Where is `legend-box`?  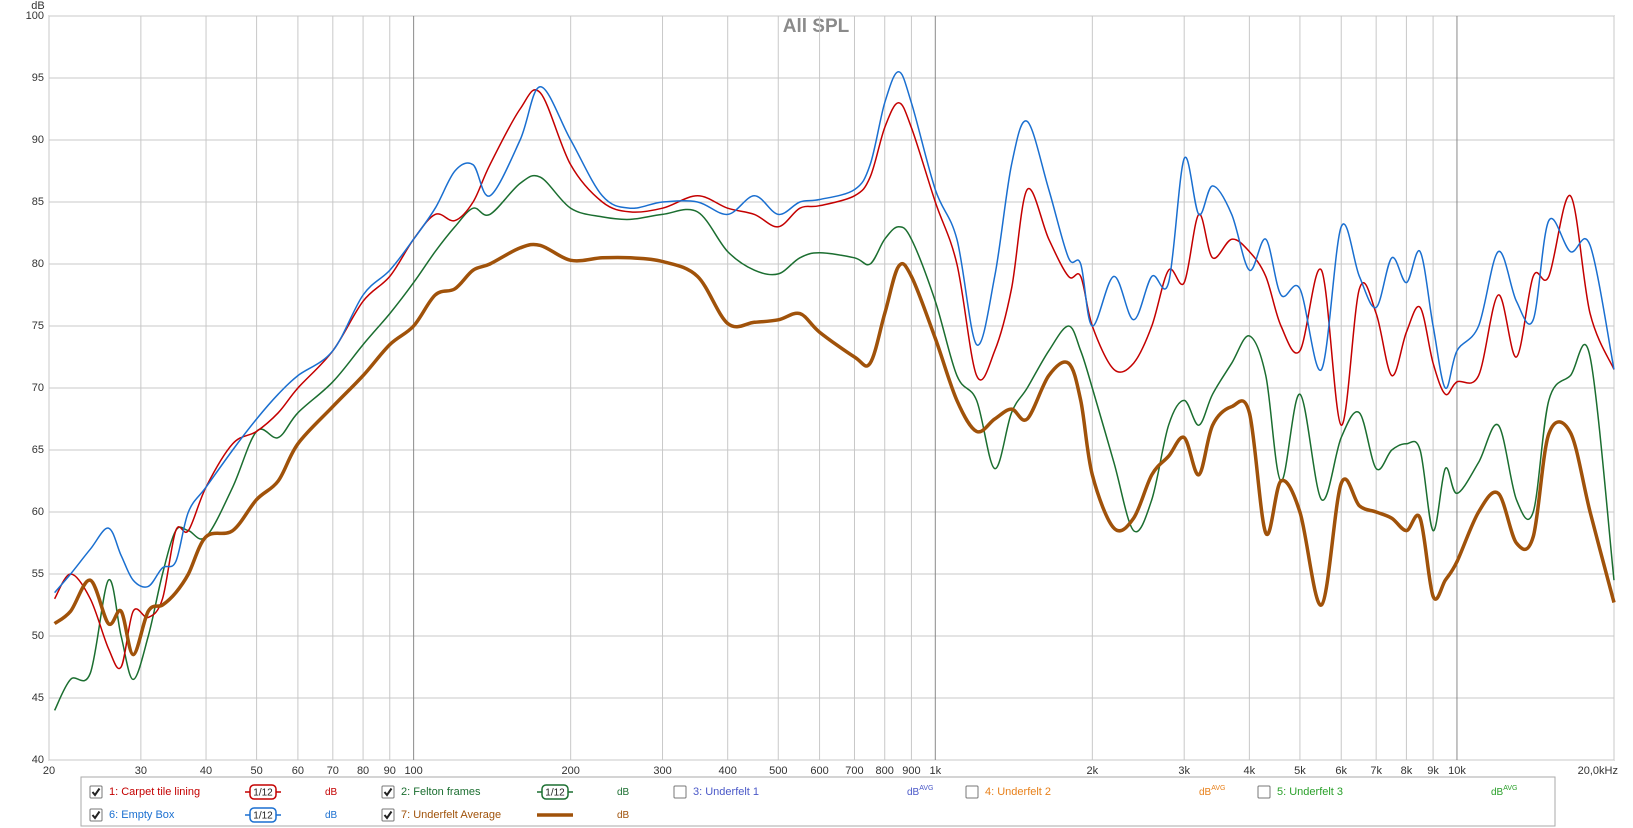
legend-box is located at coordinates (818, 801).